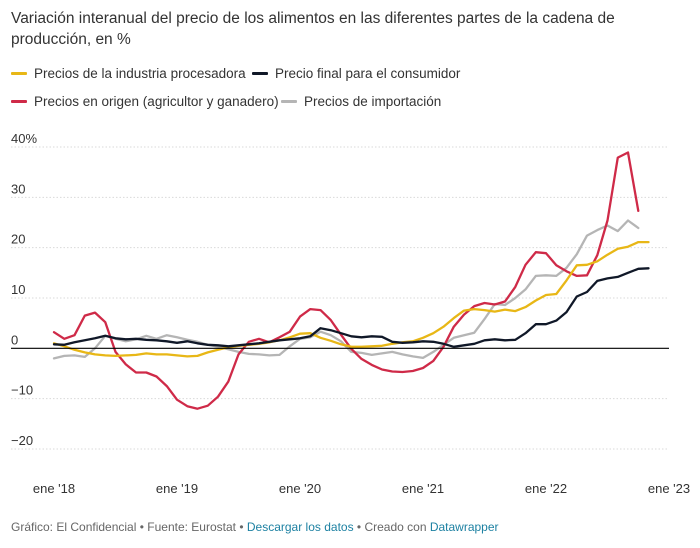 The image size is (700, 548). I want to click on y-tick-label: 10, so click(18, 289).